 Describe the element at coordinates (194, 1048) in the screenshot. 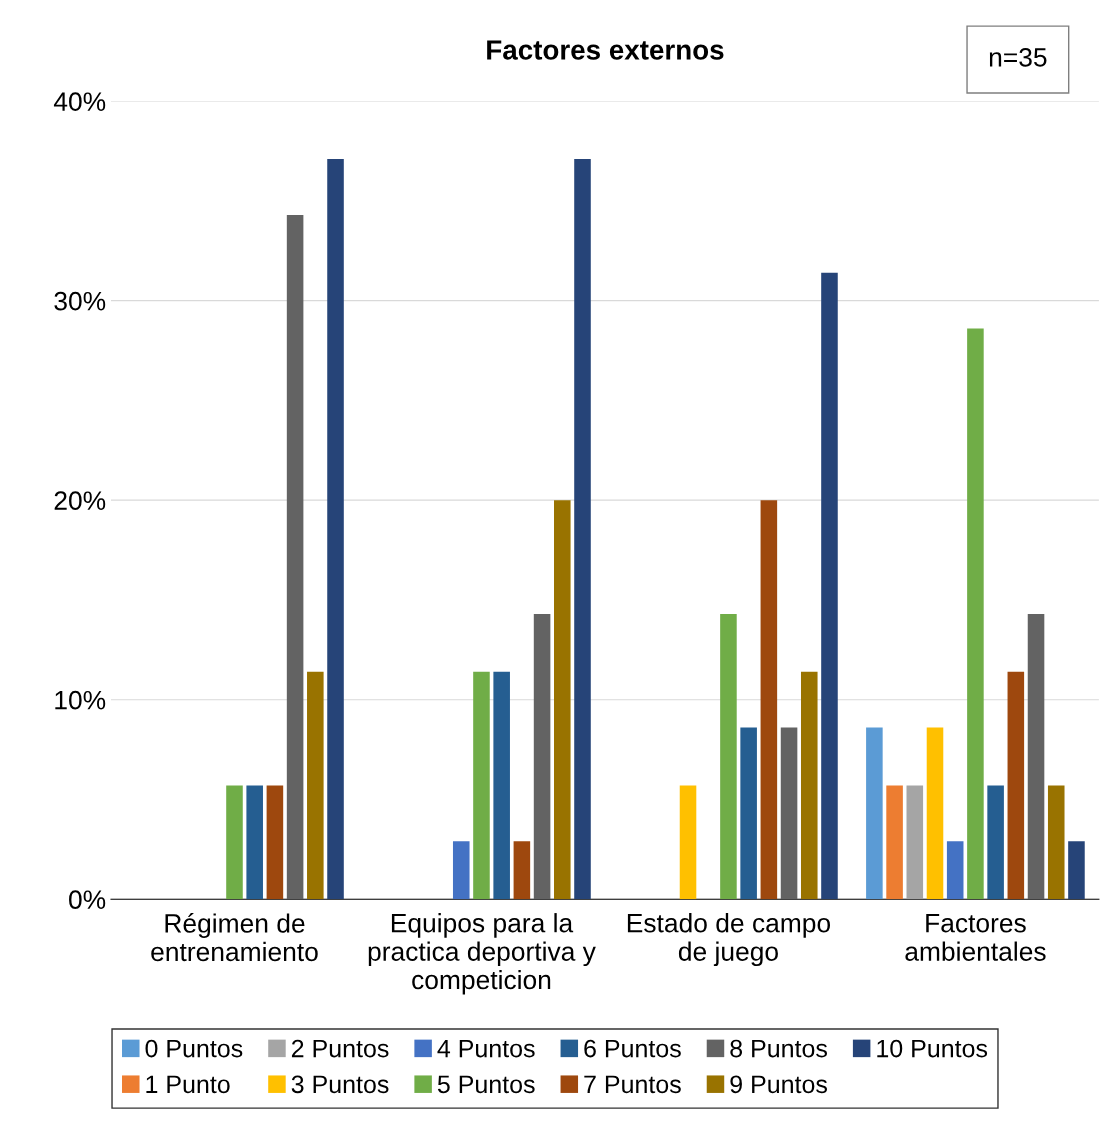

I see `legend-label: 0 Puntos` at that location.